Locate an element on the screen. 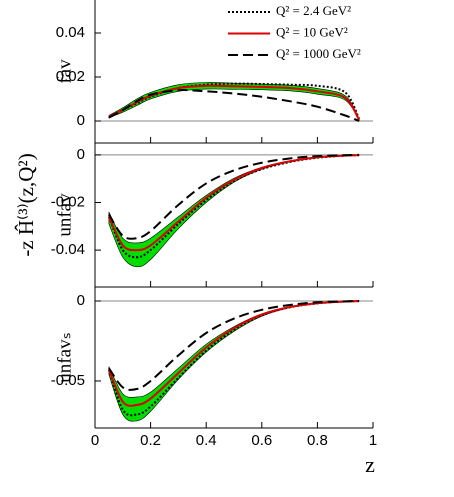 The width and height of the screenshot is (454, 497). x-tick-label: 1 is located at coordinates (373, 440).